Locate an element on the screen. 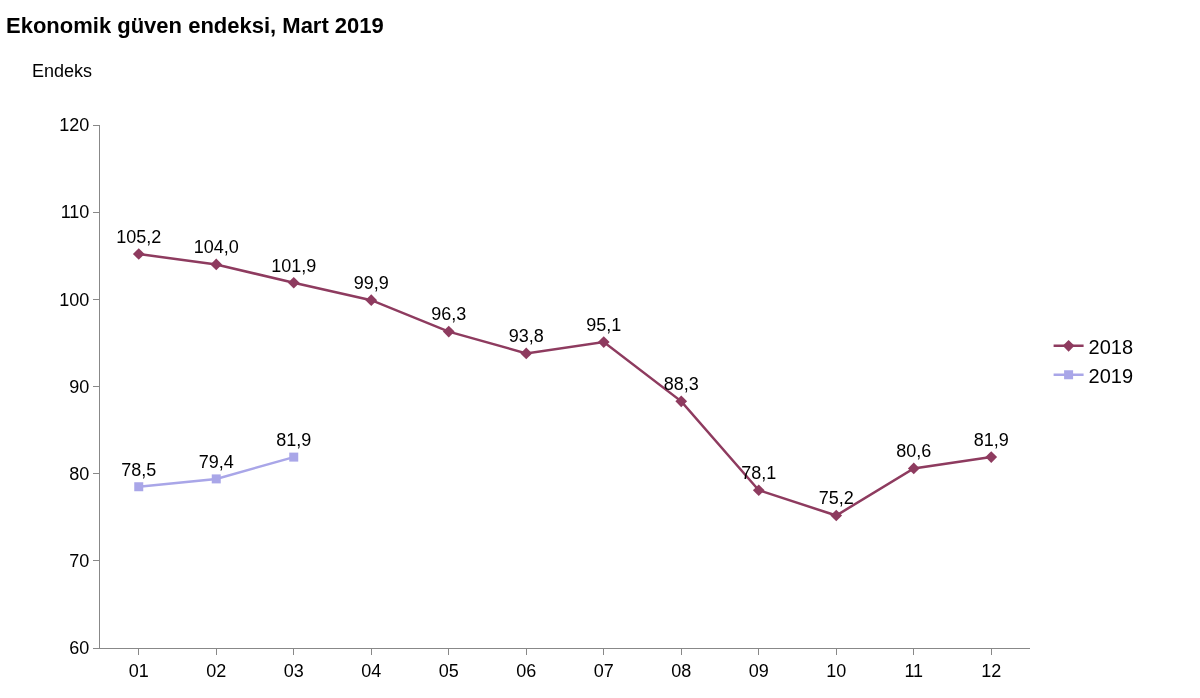 The height and width of the screenshot is (698, 1200). y-tick-label: 80 is located at coordinates (79, 473).